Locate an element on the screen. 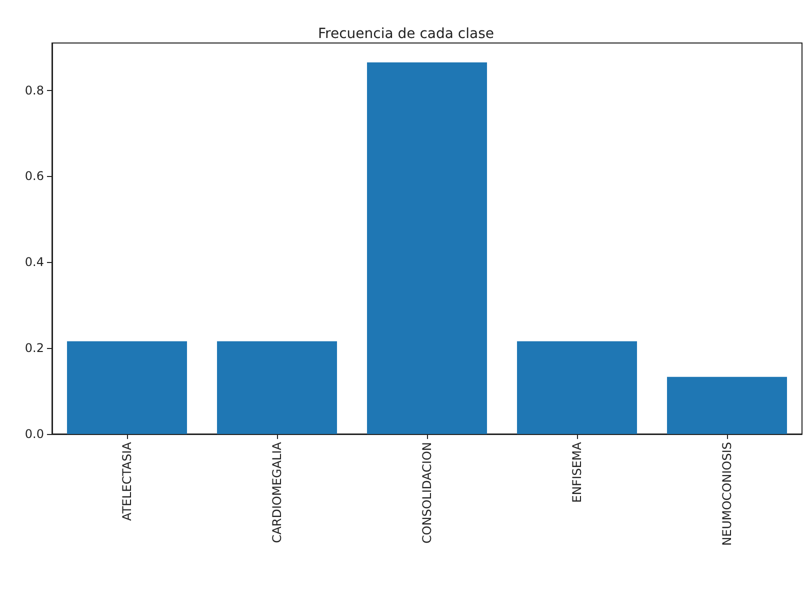 Image resolution: width=812 pixels, height=598 pixels. y-tick-label: 0.6 is located at coordinates (34, 176).